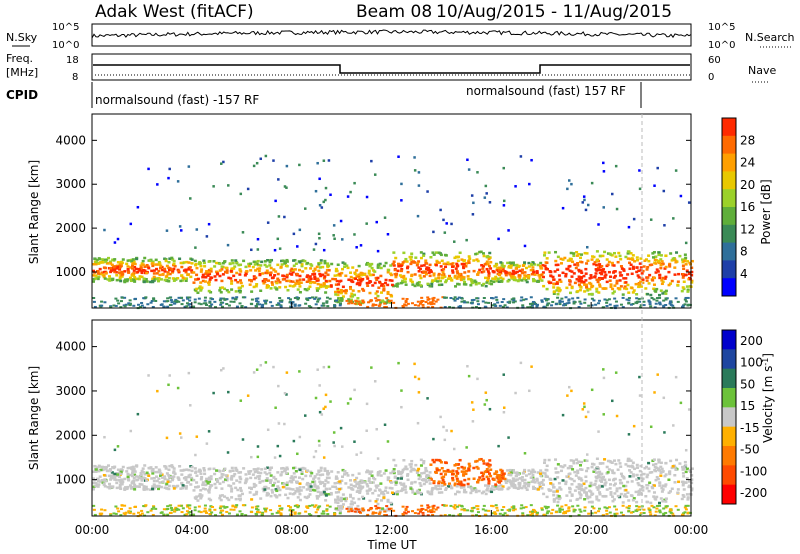 The image size is (800, 554). I want to click on x-tick-label: 00:00, so click(691, 530).